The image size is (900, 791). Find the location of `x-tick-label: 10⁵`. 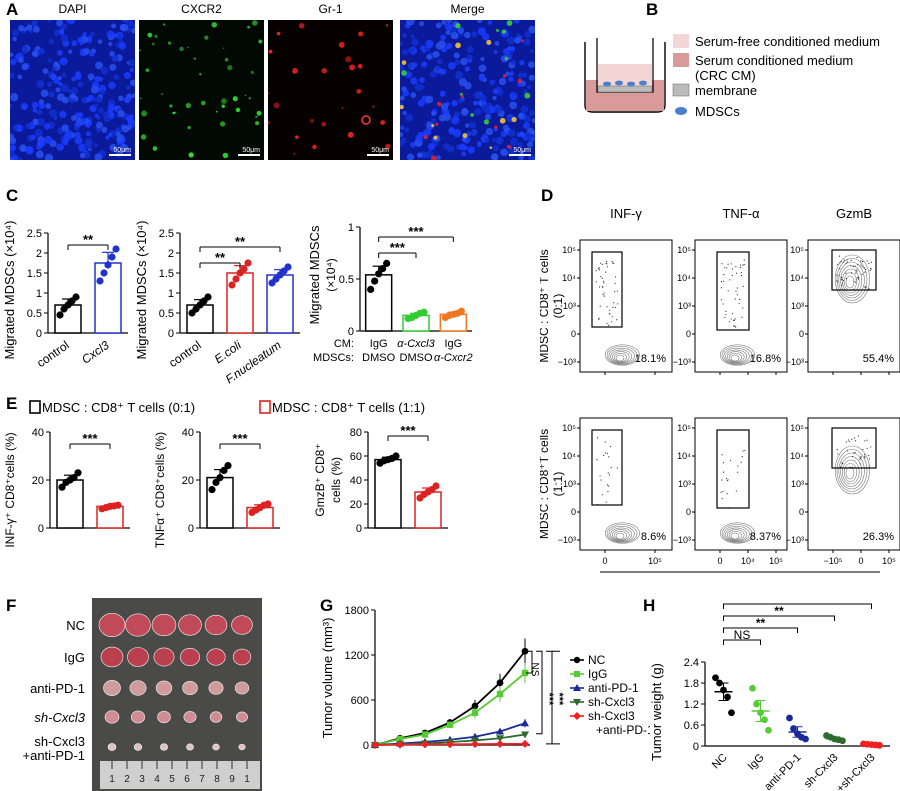

x-tick-label: 10⁵ is located at coordinates (776, 561).